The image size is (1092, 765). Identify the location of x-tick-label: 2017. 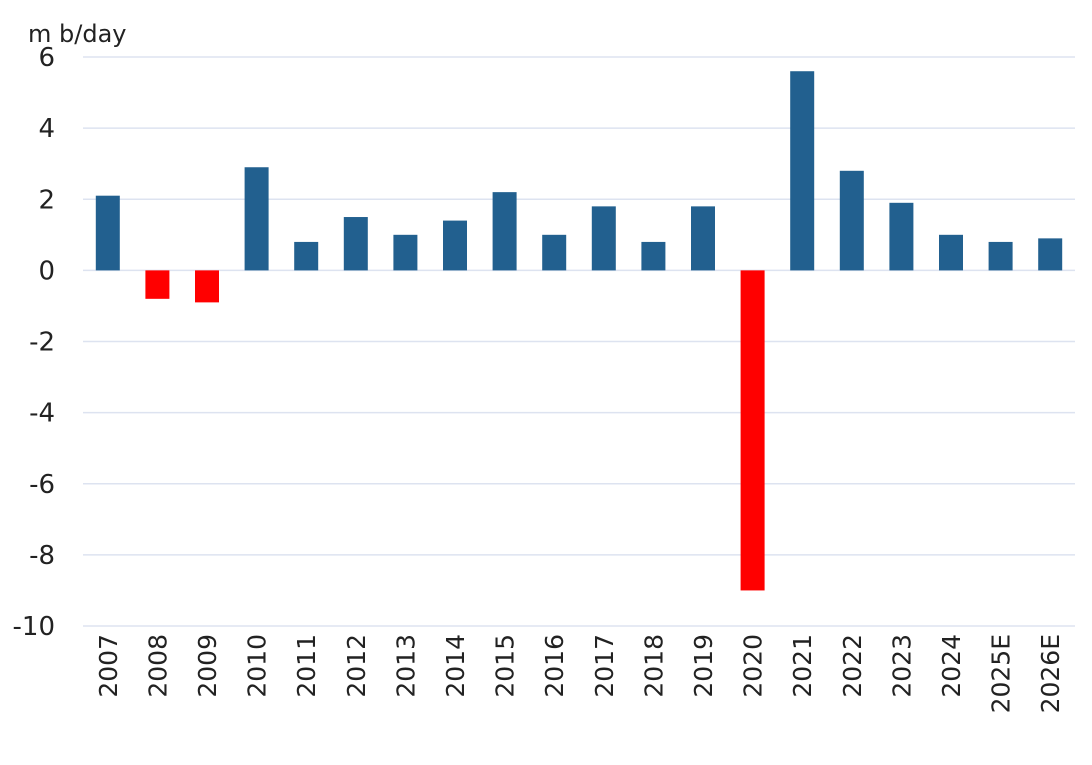
(604, 666).